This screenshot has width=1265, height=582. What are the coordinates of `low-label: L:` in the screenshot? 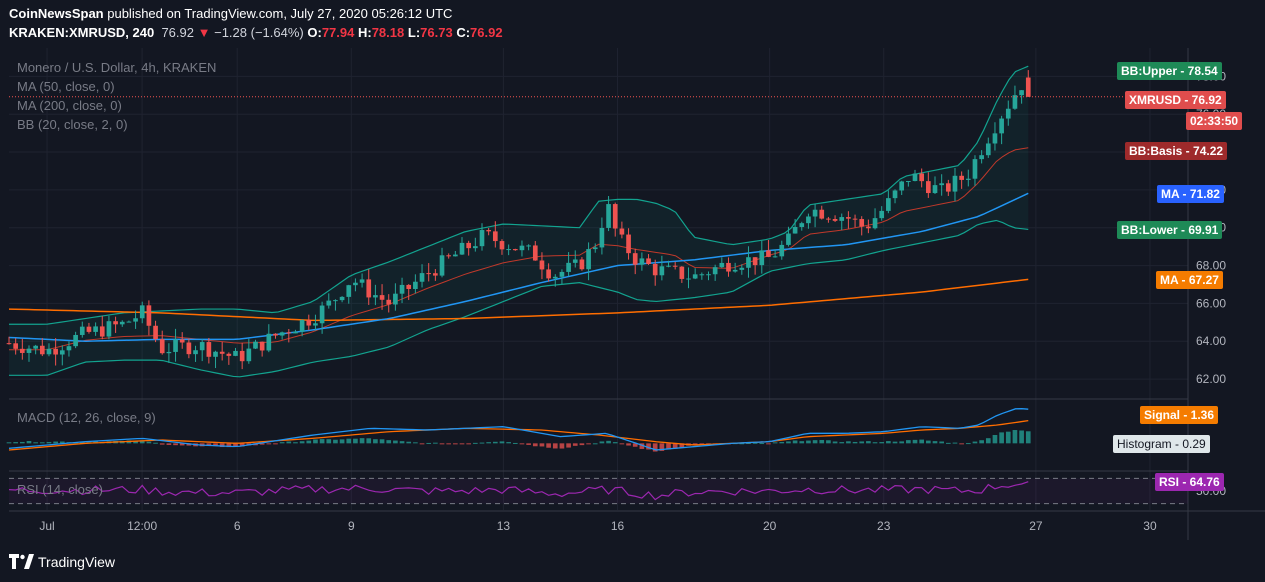 It's located at (414, 32).